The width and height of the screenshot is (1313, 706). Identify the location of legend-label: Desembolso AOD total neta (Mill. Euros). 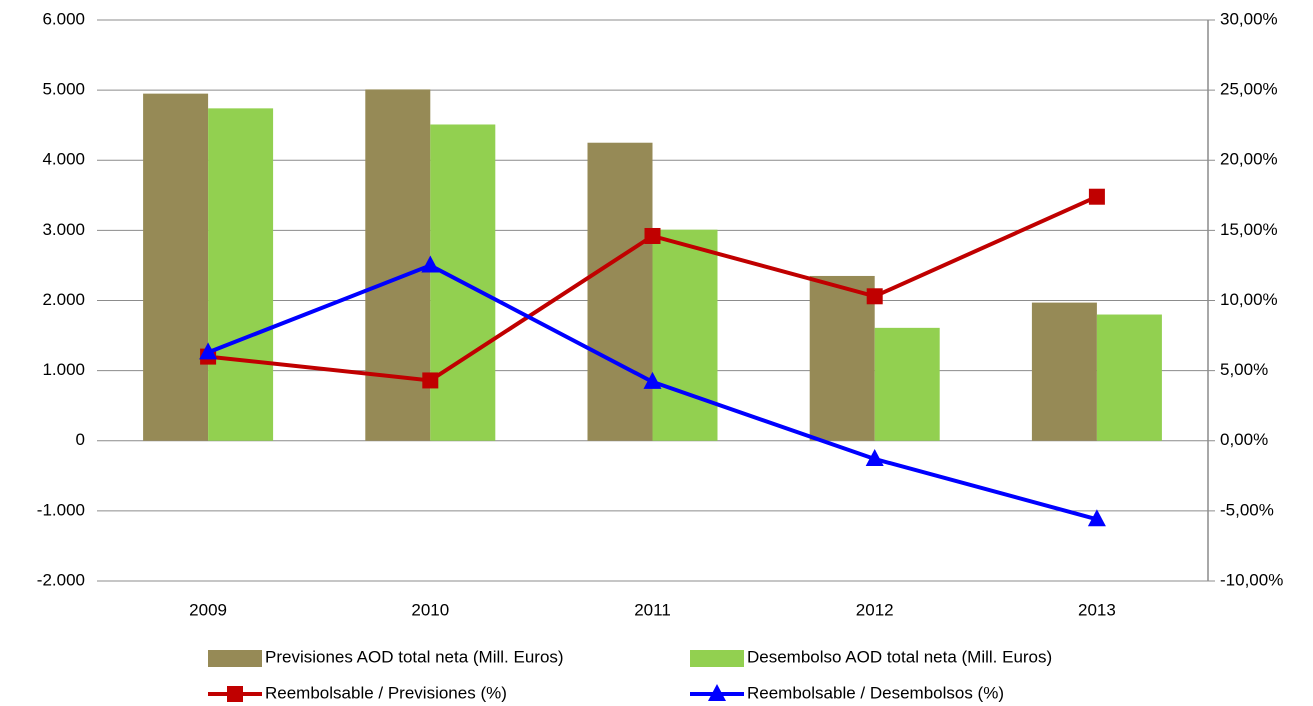
(899, 656).